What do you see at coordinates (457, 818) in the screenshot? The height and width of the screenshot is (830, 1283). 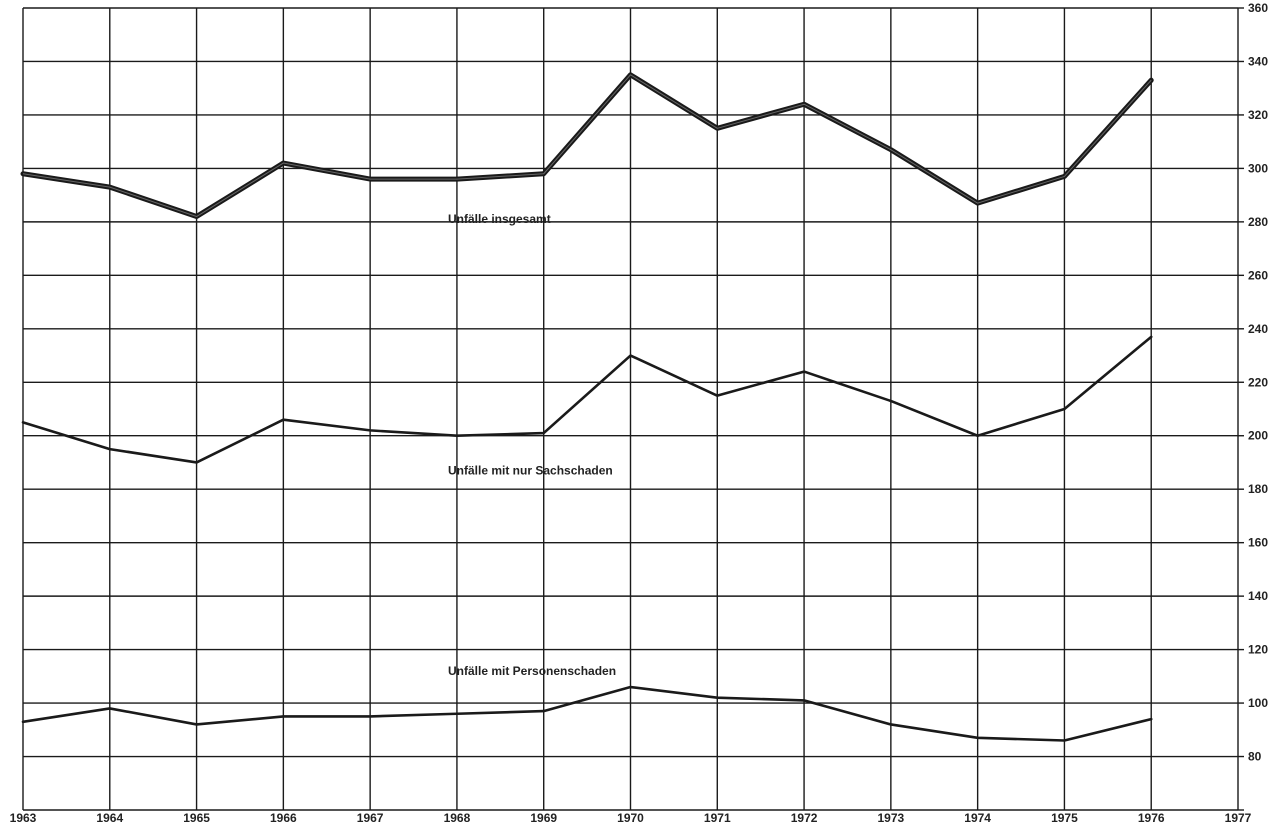 I see `x-tick-label: 1968` at bounding box center [457, 818].